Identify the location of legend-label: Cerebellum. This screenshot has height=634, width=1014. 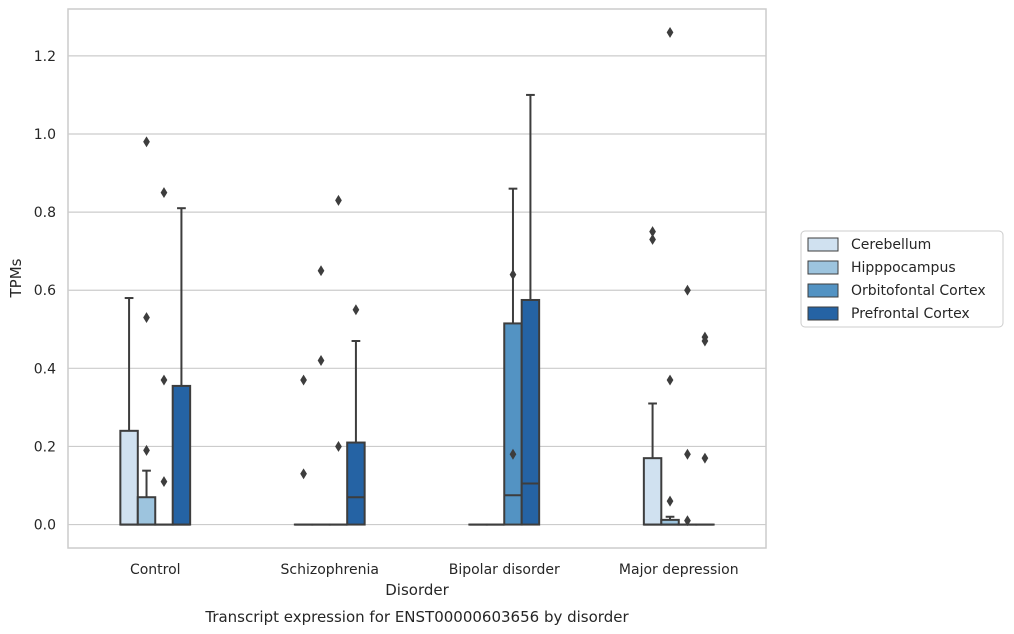
(891, 245).